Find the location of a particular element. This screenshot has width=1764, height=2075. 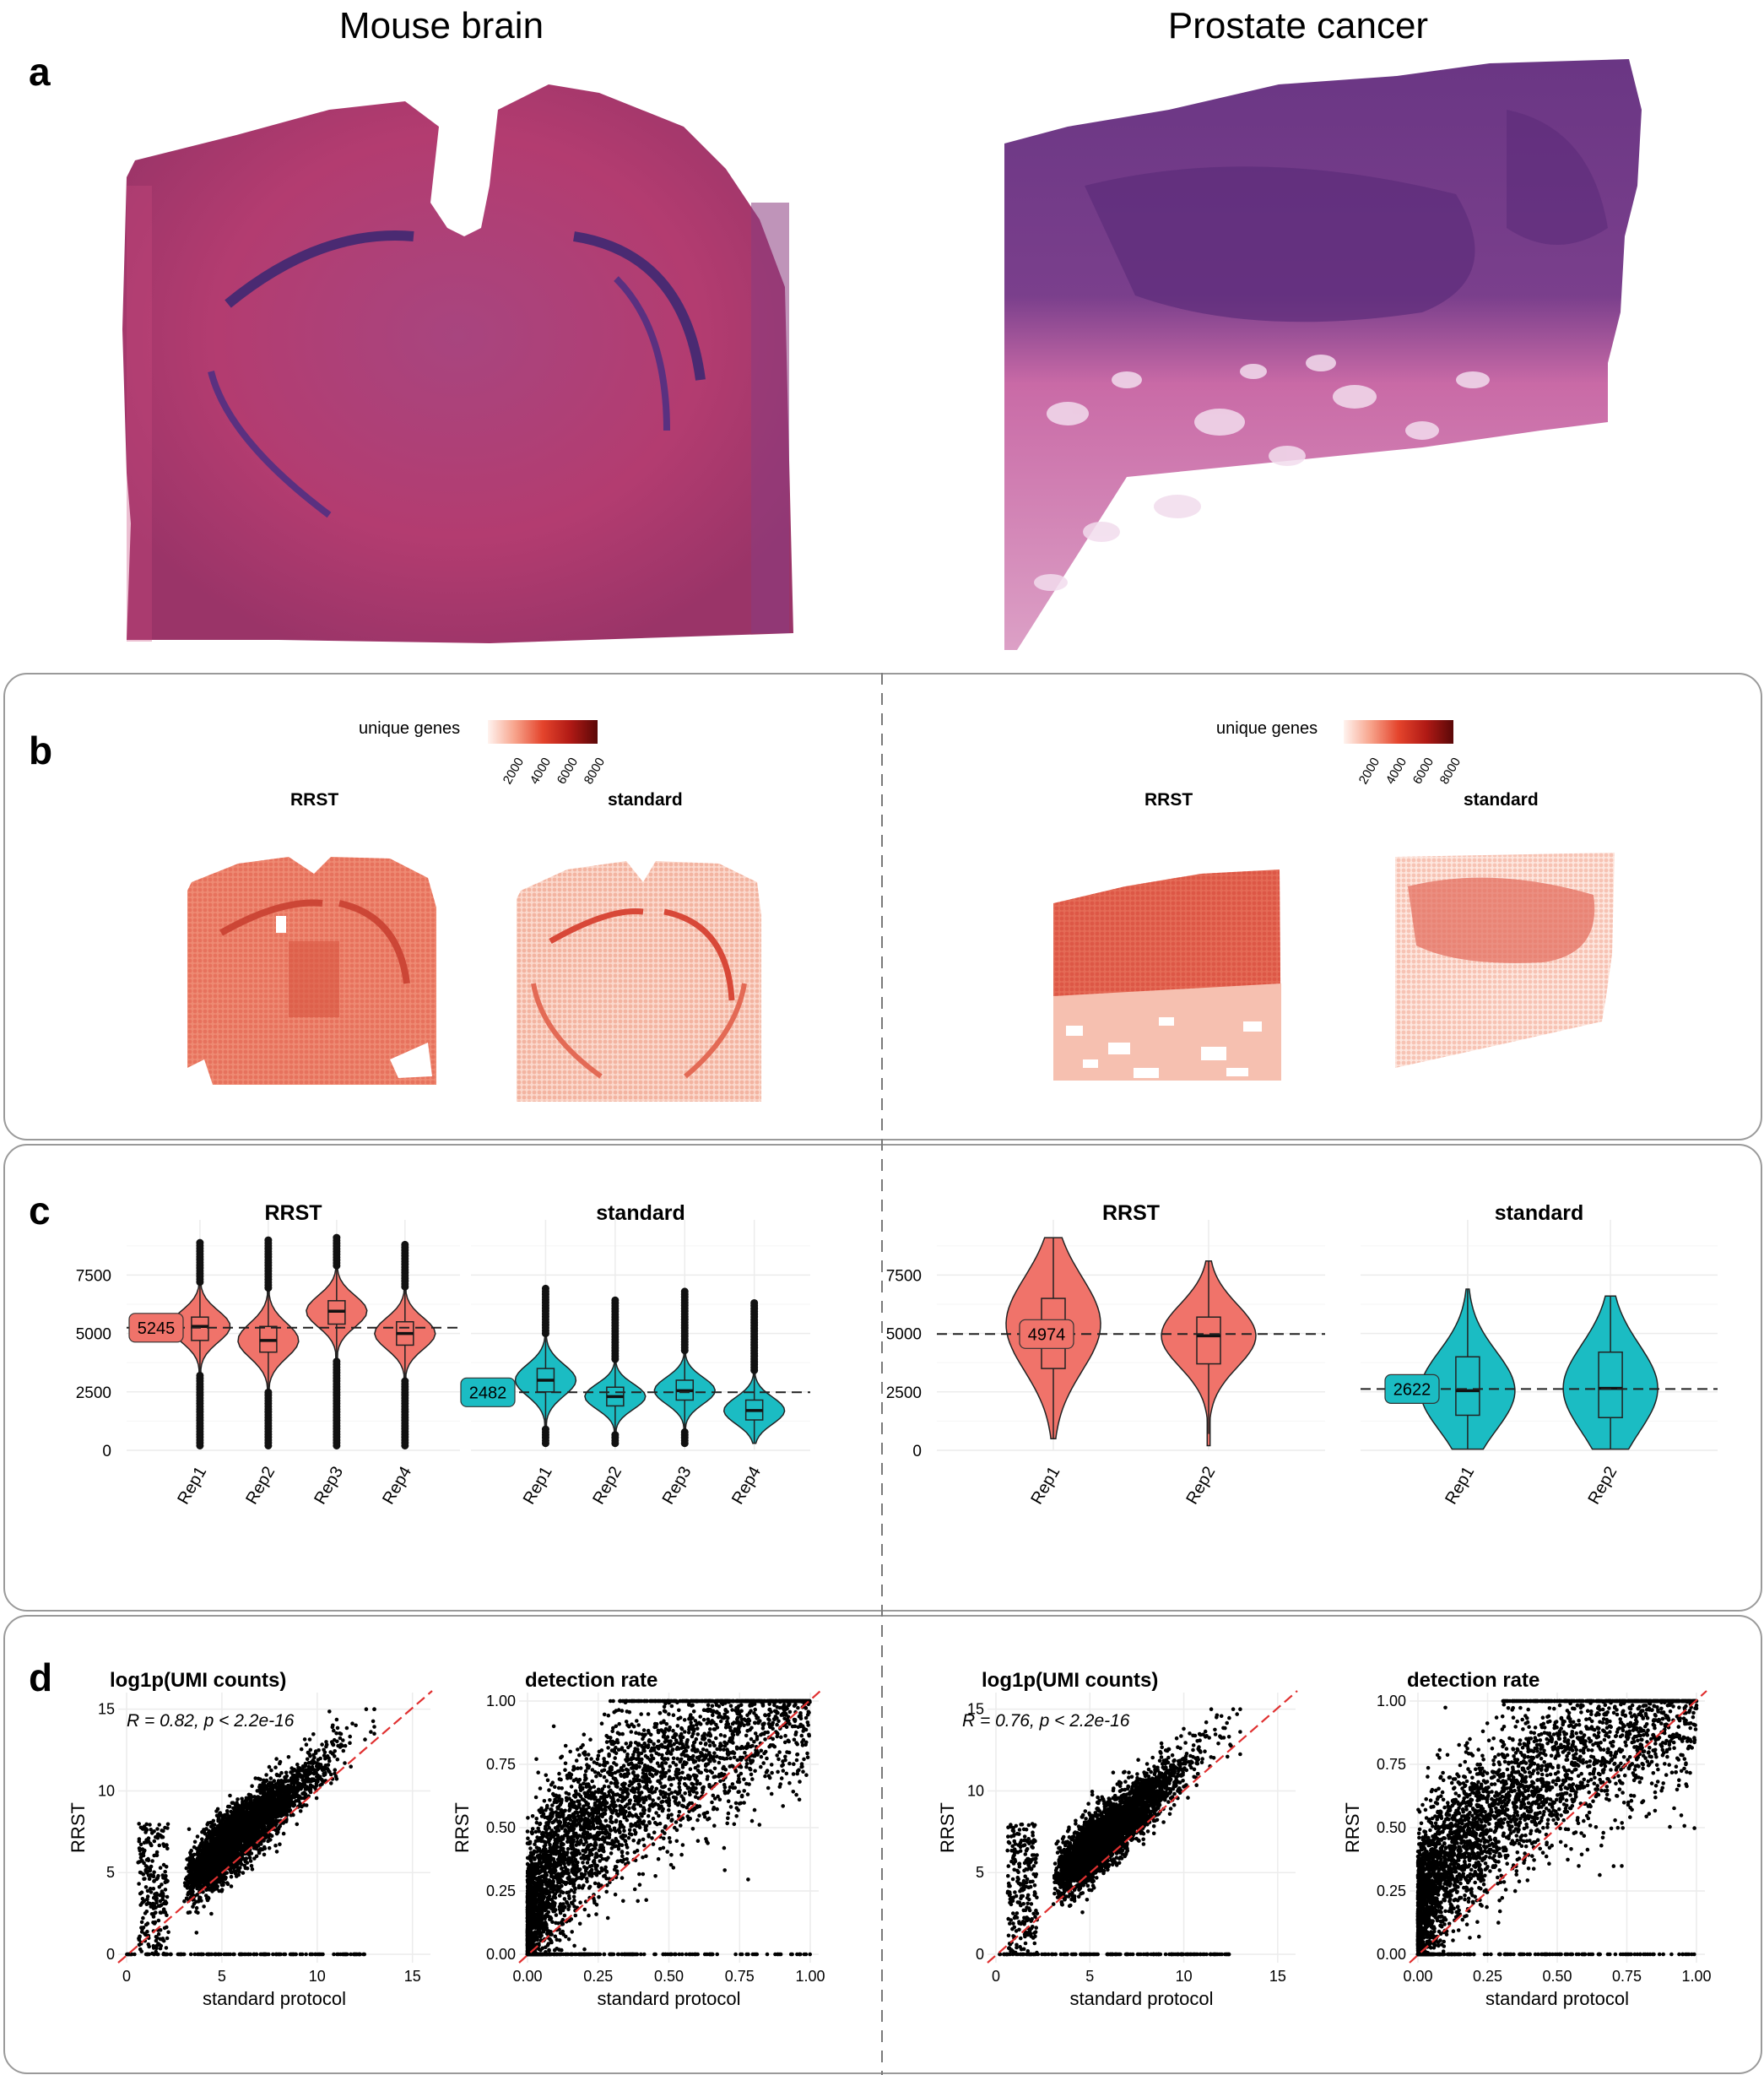

column-title-prostate-cancer: Prostate cancer is located at coordinates (1298, 26).